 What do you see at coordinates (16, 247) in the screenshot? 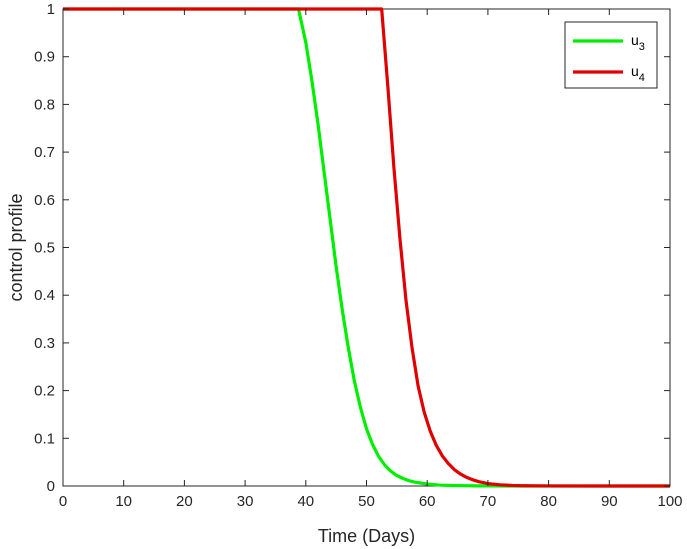
I see `y-axis-label: control profile` at bounding box center [16, 247].